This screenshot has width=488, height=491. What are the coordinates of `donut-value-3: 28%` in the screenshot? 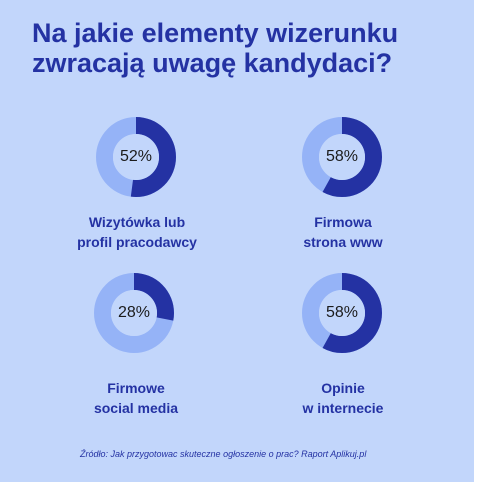 It's located at (134, 312).